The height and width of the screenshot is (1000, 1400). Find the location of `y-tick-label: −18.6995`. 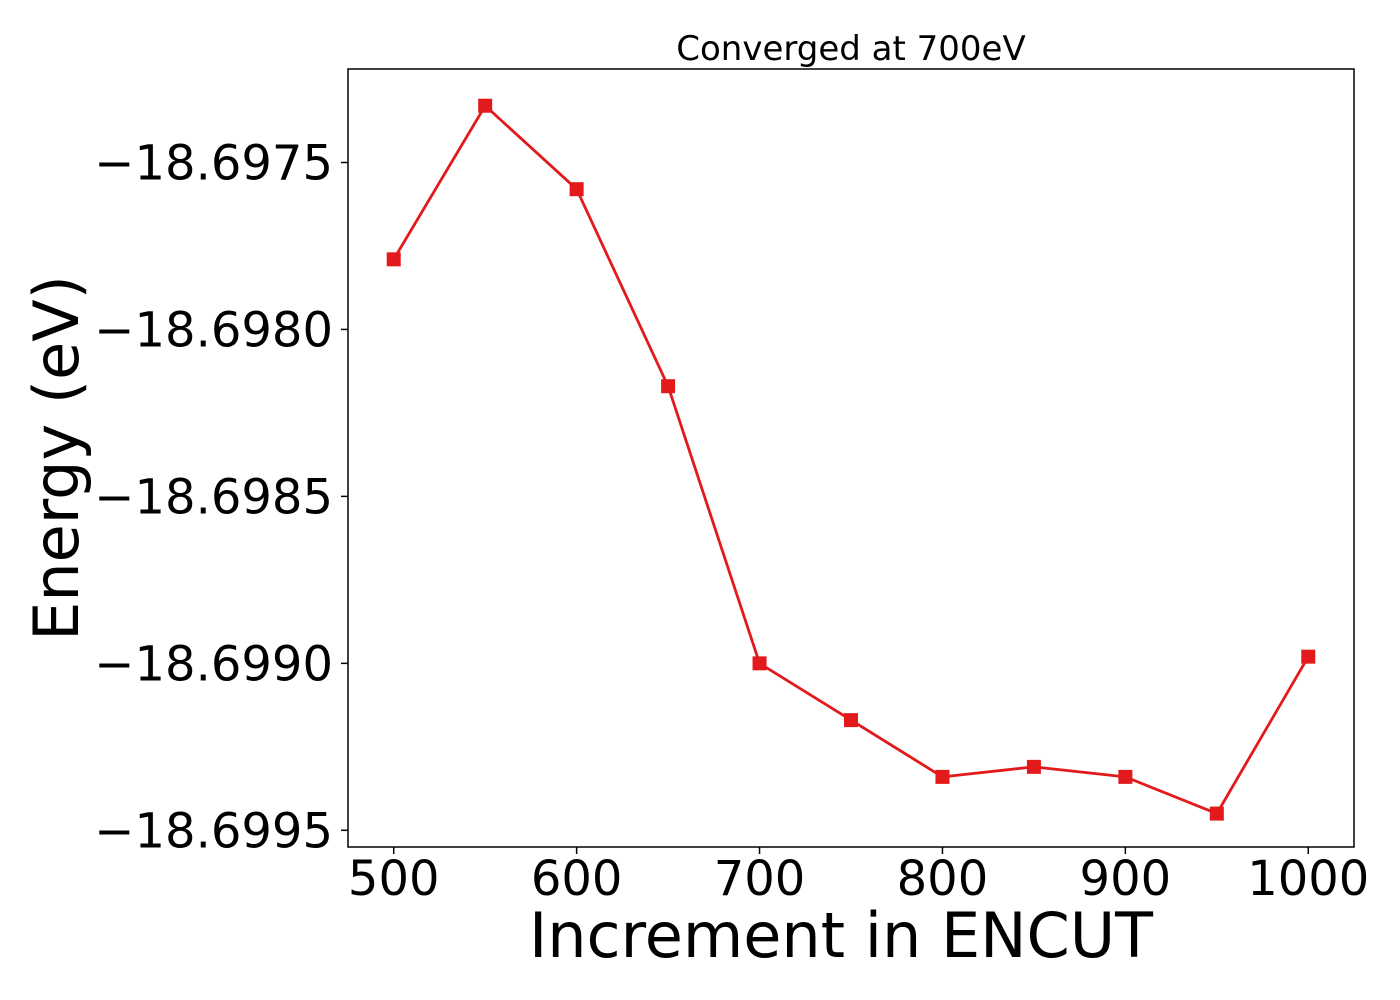

y-tick-label: −18.6995 is located at coordinates (213, 831).